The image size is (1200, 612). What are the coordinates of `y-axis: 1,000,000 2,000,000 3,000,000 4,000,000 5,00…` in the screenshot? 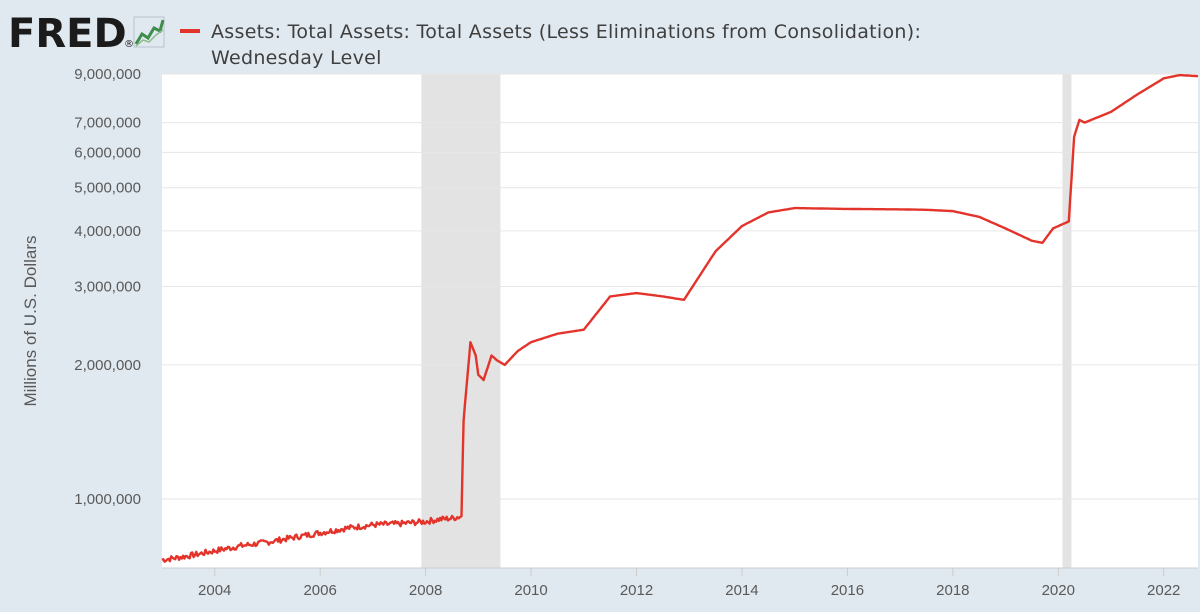 It's located at (107, 287).